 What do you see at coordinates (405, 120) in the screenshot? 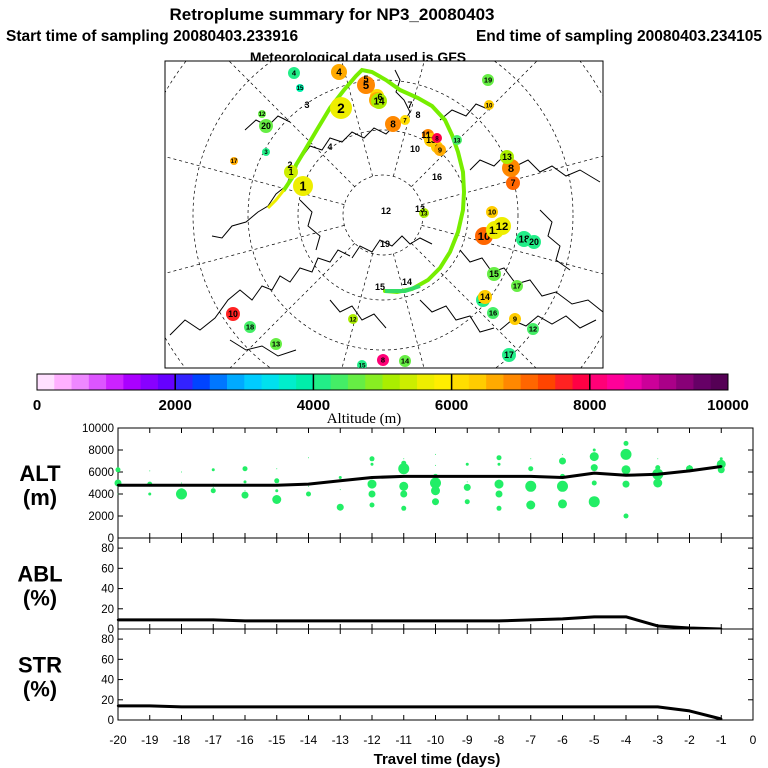
I see `plume-cluster: 7` at bounding box center [405, 120].